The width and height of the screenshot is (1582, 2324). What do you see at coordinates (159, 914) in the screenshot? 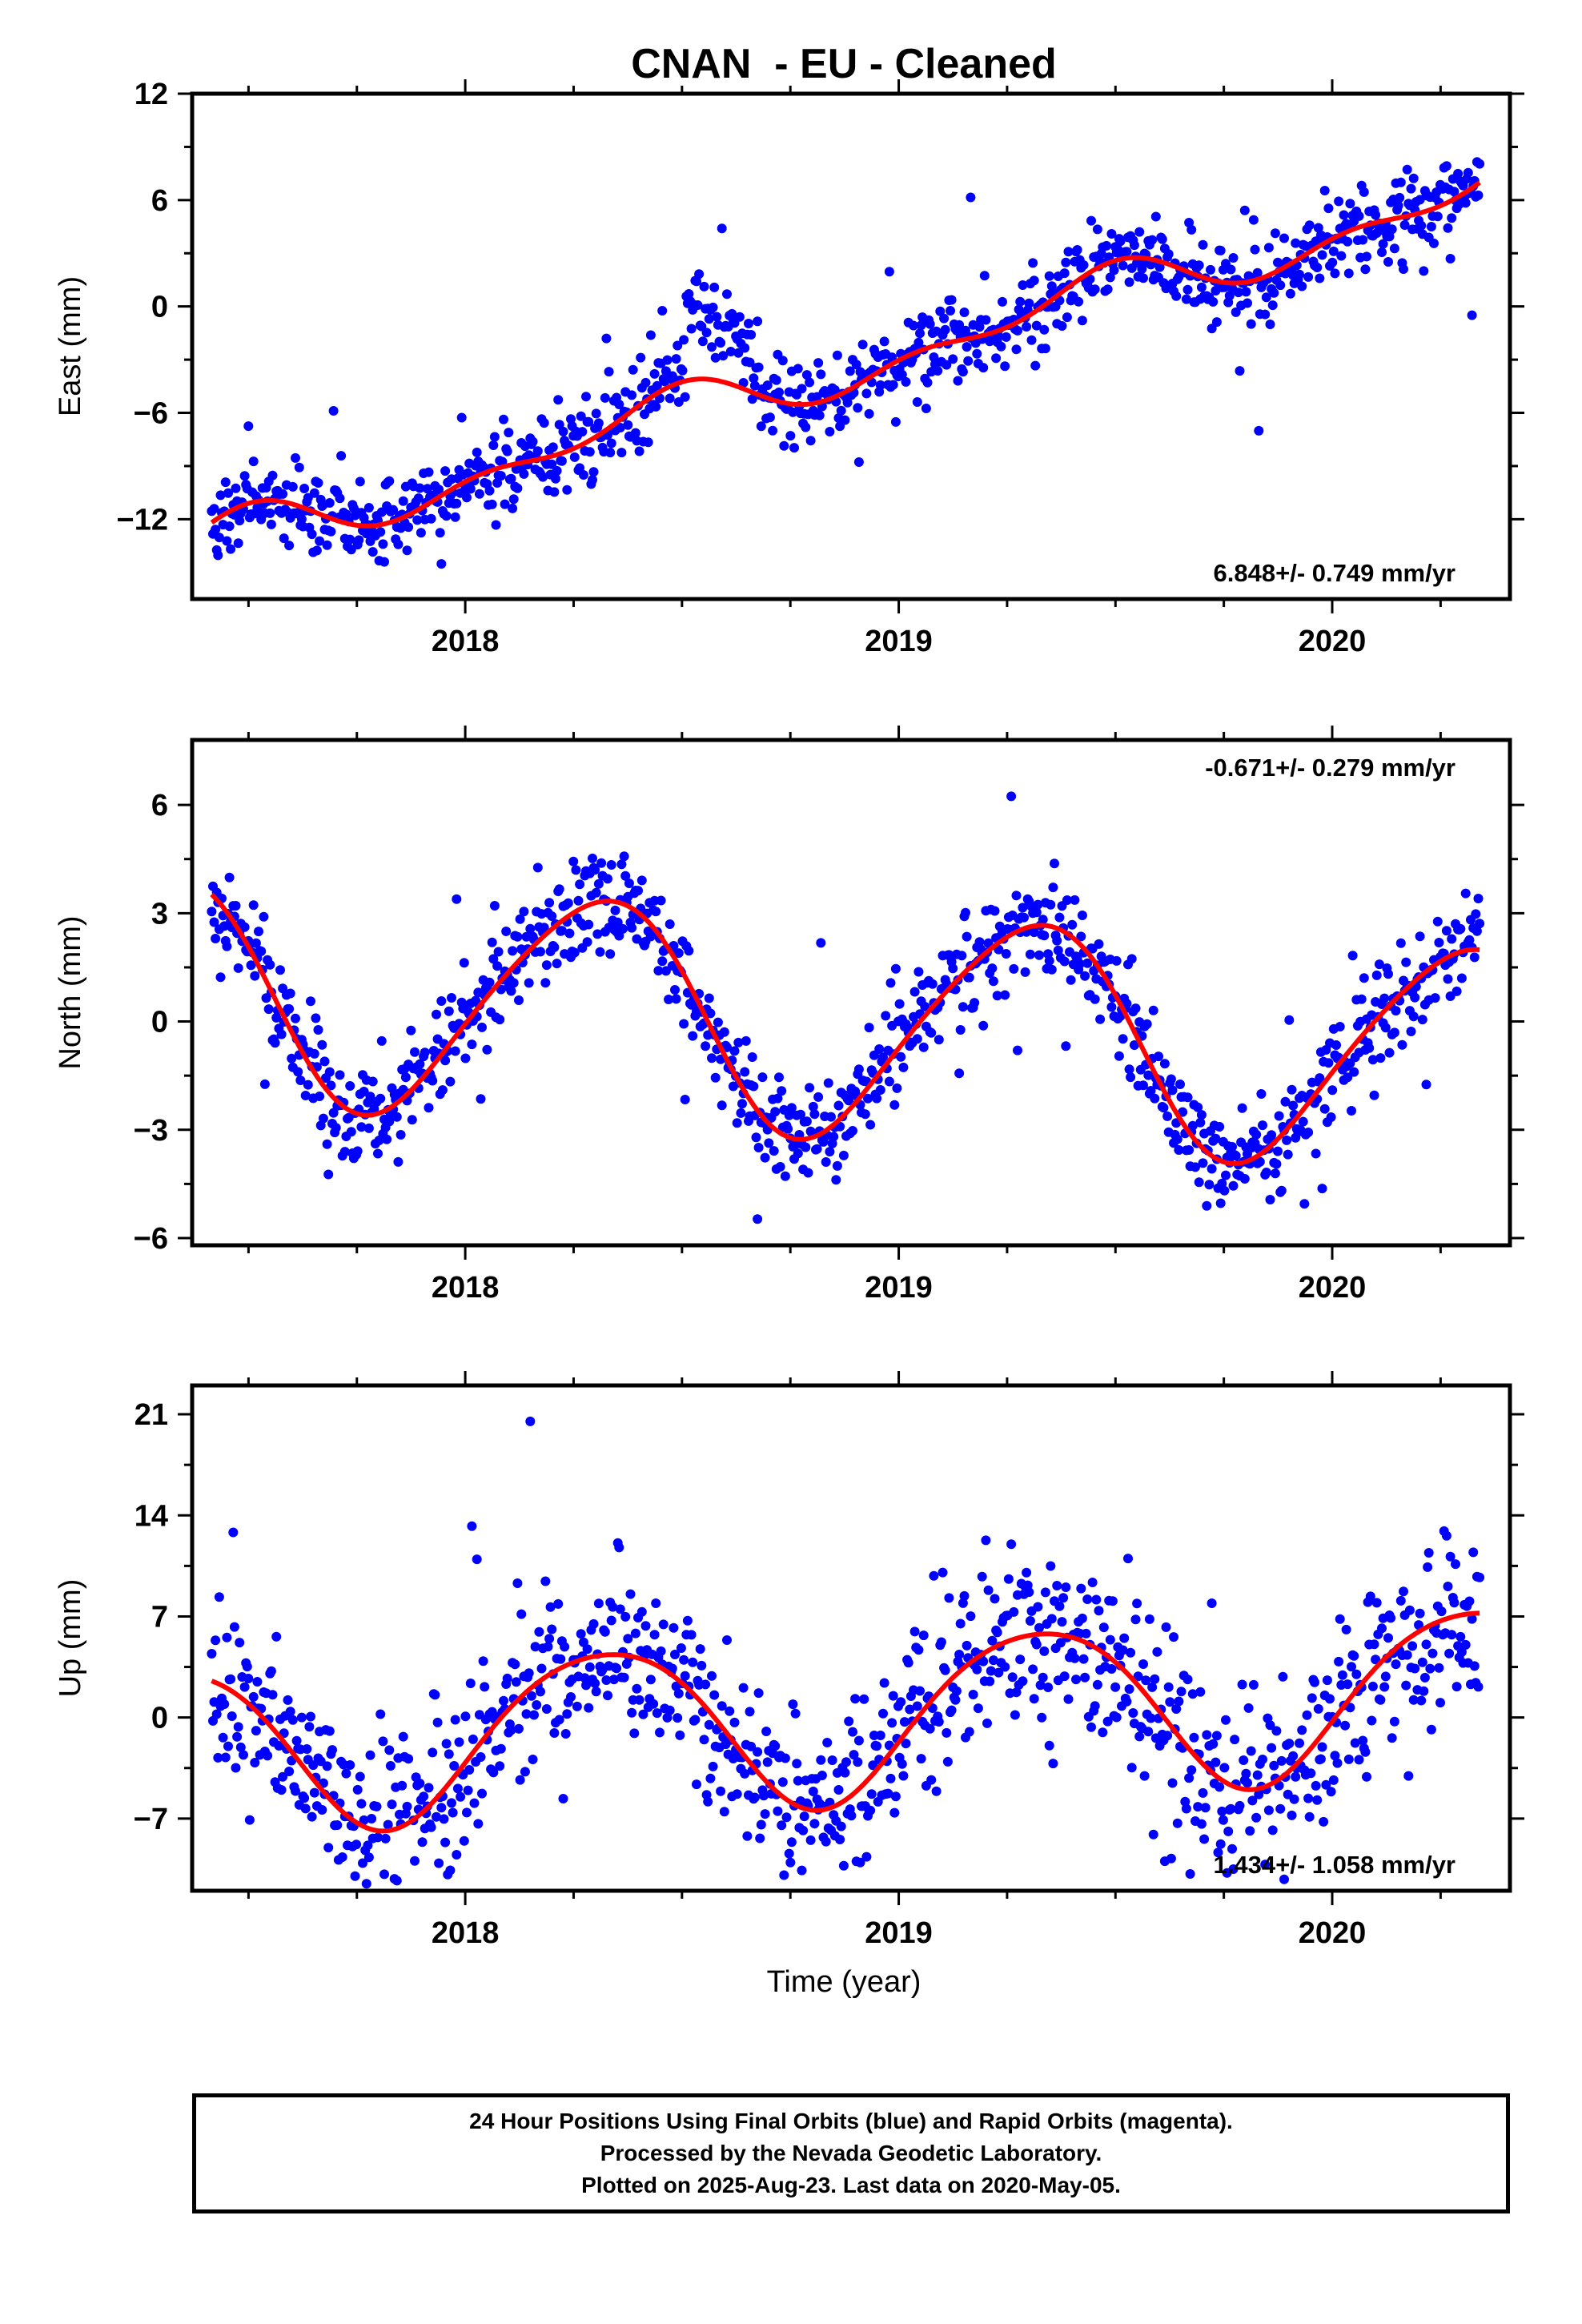
I see `y-tick-label: 3` at bounding box center [159, 914].